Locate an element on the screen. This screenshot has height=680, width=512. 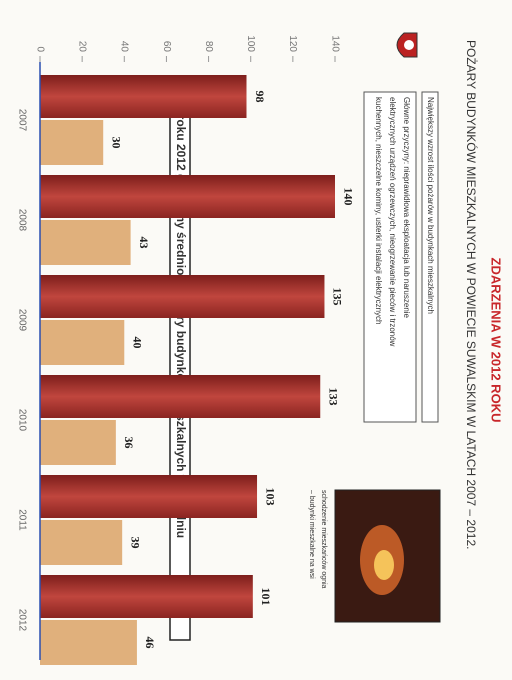
photo-fire is located at coordinates (384, 565).